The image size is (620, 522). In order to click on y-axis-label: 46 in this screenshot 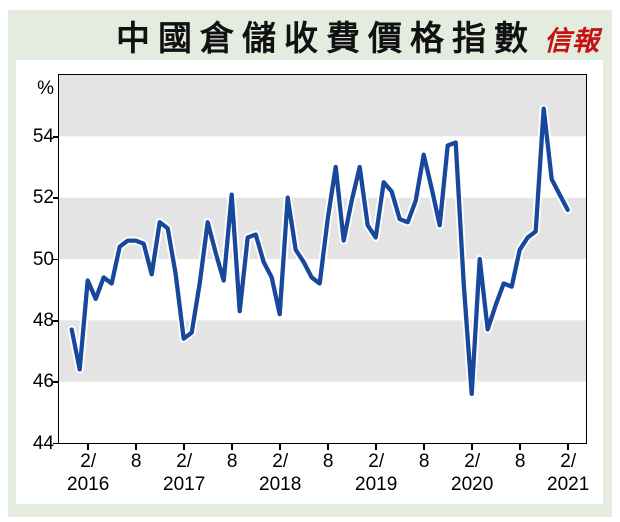, I will do `click(43, 382)`.